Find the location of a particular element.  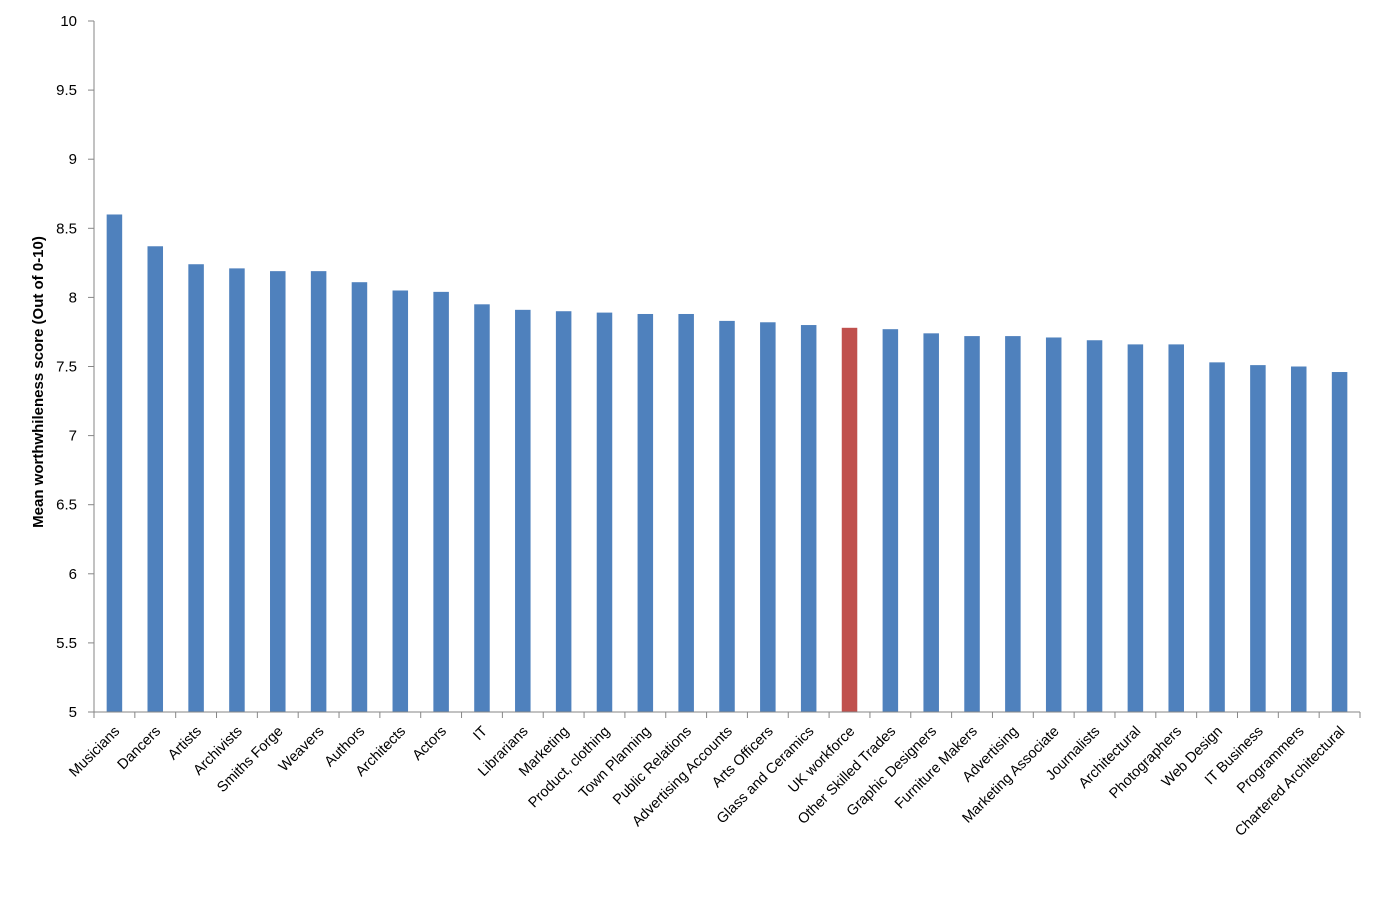

y-tick-label: 10 is located at coordinates (68, 21).